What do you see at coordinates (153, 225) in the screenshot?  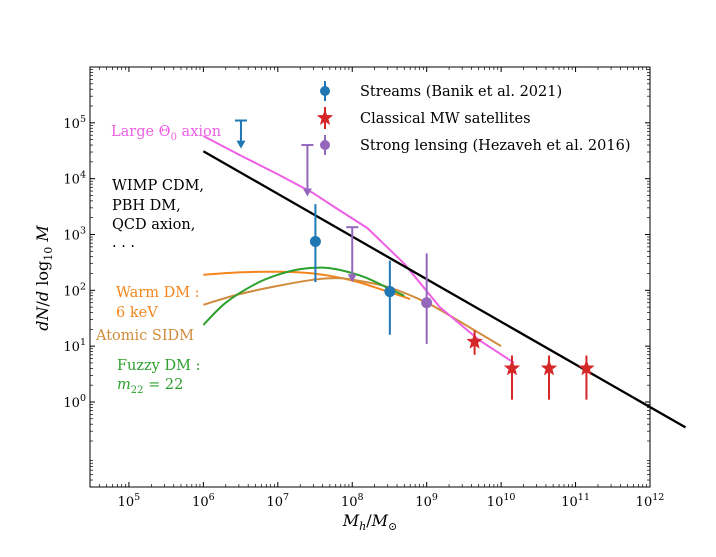 I see `anno-cdm-line-3: QCD axion,` at bounding box center [153, 225].